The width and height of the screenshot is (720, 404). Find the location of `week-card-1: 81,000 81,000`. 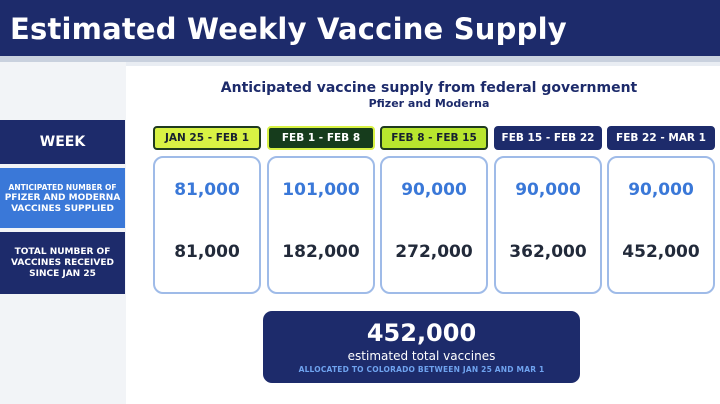

week-card-1: 81,000 81,000 is located at coordinates (207, 225).